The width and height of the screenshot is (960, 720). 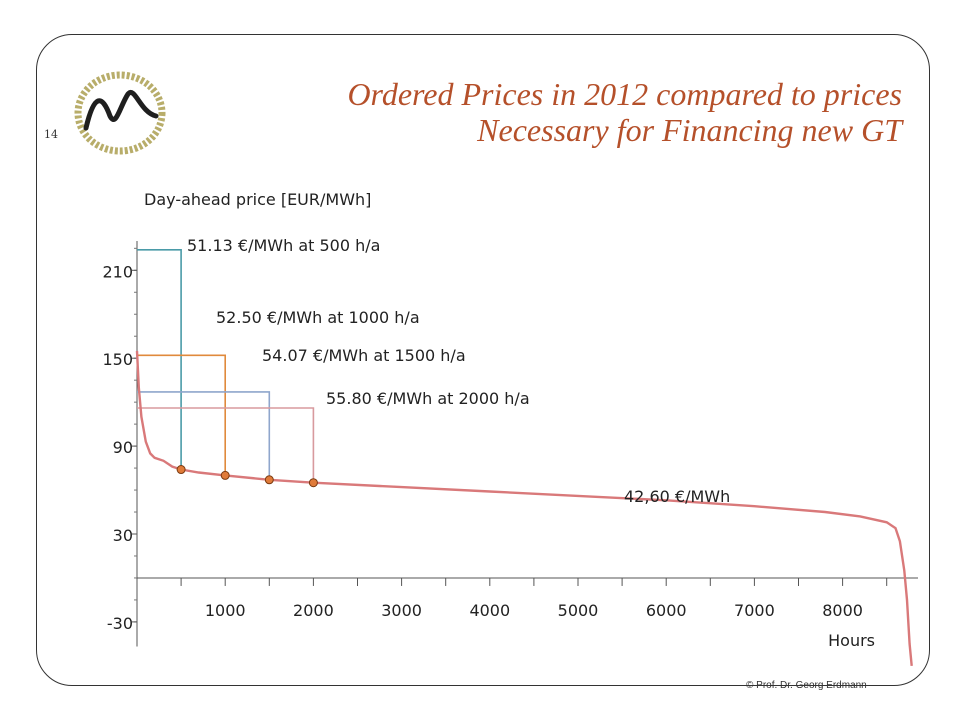 I want to click on y-axis-title: Day-ahead price [EUR/MWh], so click(x=257, y=199).